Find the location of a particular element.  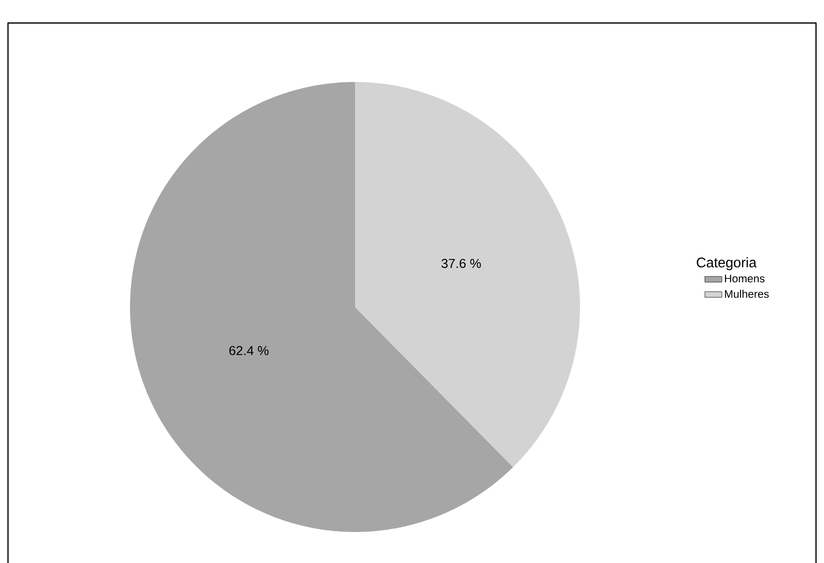

legend-label: Mulheres is located at coordinates (747, 294).